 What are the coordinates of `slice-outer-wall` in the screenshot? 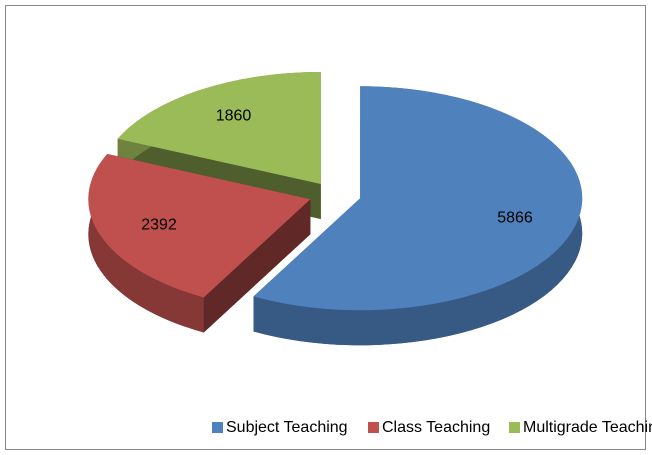 It's located at (146, 243).